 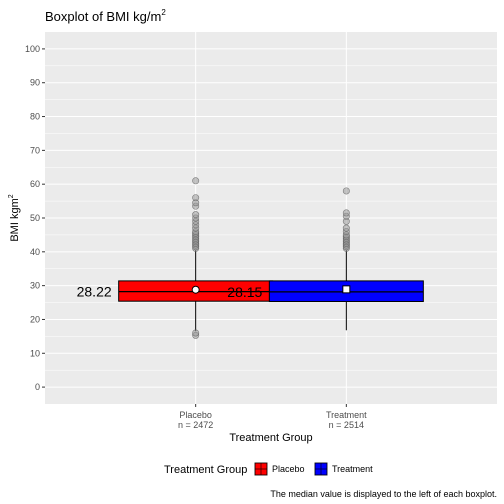 What do you see at coordinates (352, 469) in the screenshot?
I see `legend-label-treatment: Treatment` at bounding box center [352, 469].